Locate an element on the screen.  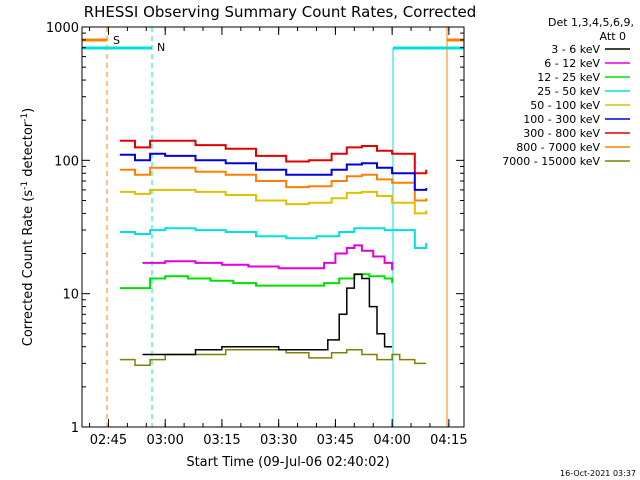
y-tick-label: 1000 is located at coordinates (62, 28).